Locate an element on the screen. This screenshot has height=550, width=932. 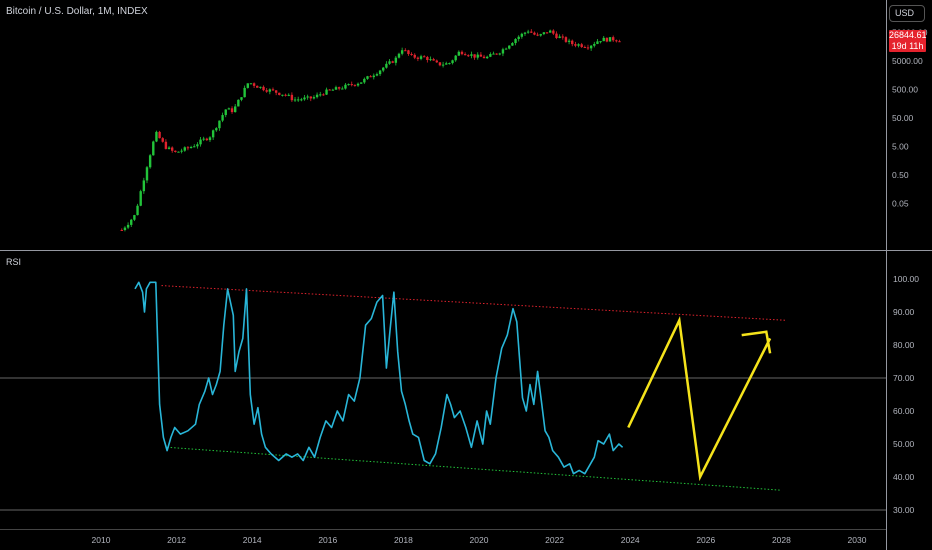
upper-trendline is located at coordinates (473, 303).